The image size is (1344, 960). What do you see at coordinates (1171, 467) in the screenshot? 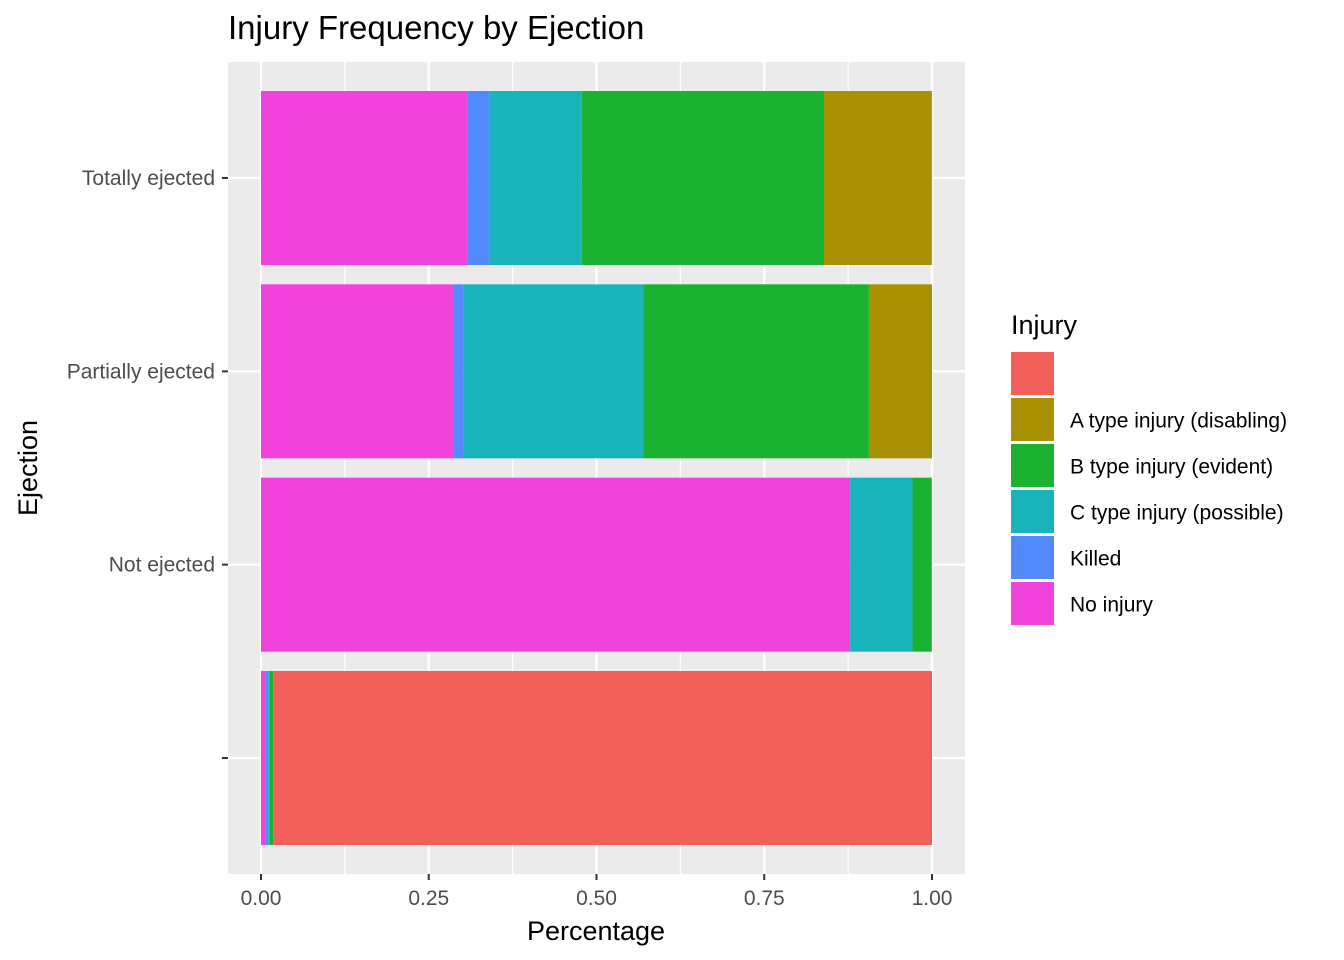
I see `legend-label: B type injury (evident)` at bounding box center [1171, 467].